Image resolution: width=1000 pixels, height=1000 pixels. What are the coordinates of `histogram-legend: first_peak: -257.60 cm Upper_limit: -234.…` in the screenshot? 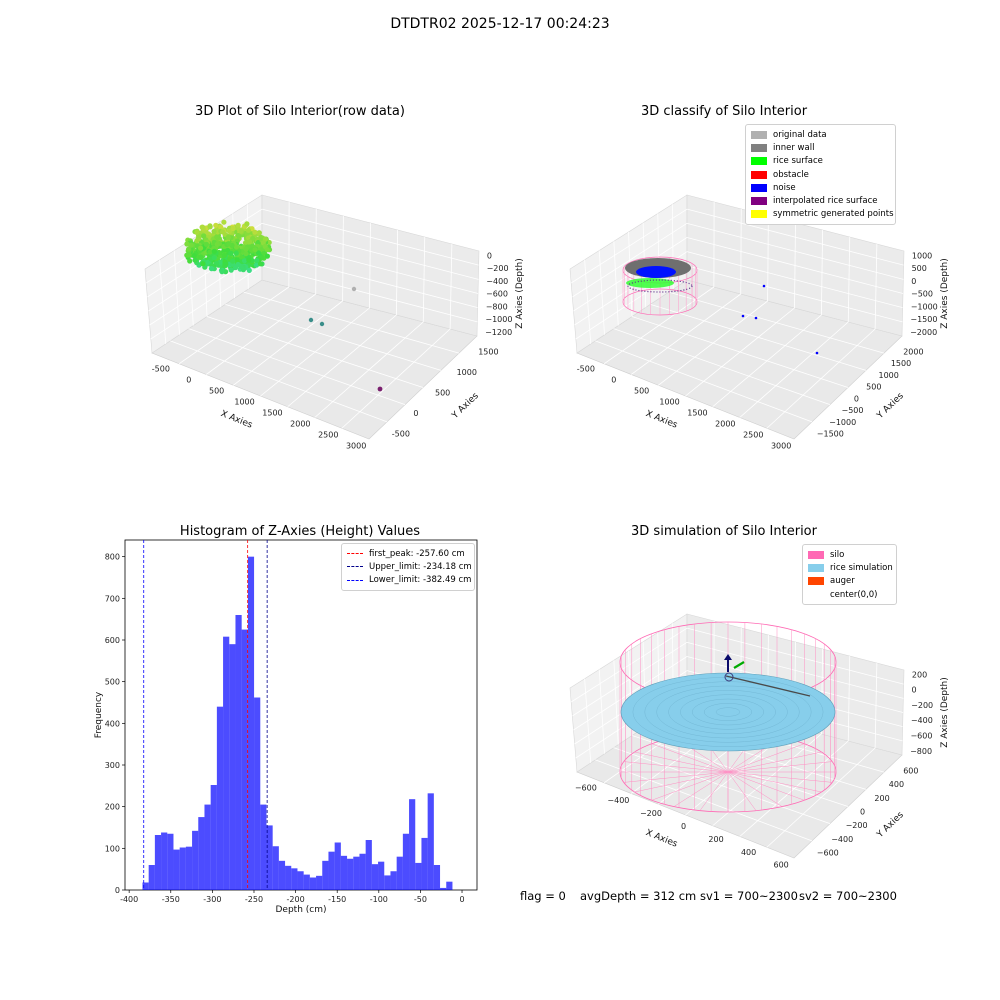 It's located at (408, 567).